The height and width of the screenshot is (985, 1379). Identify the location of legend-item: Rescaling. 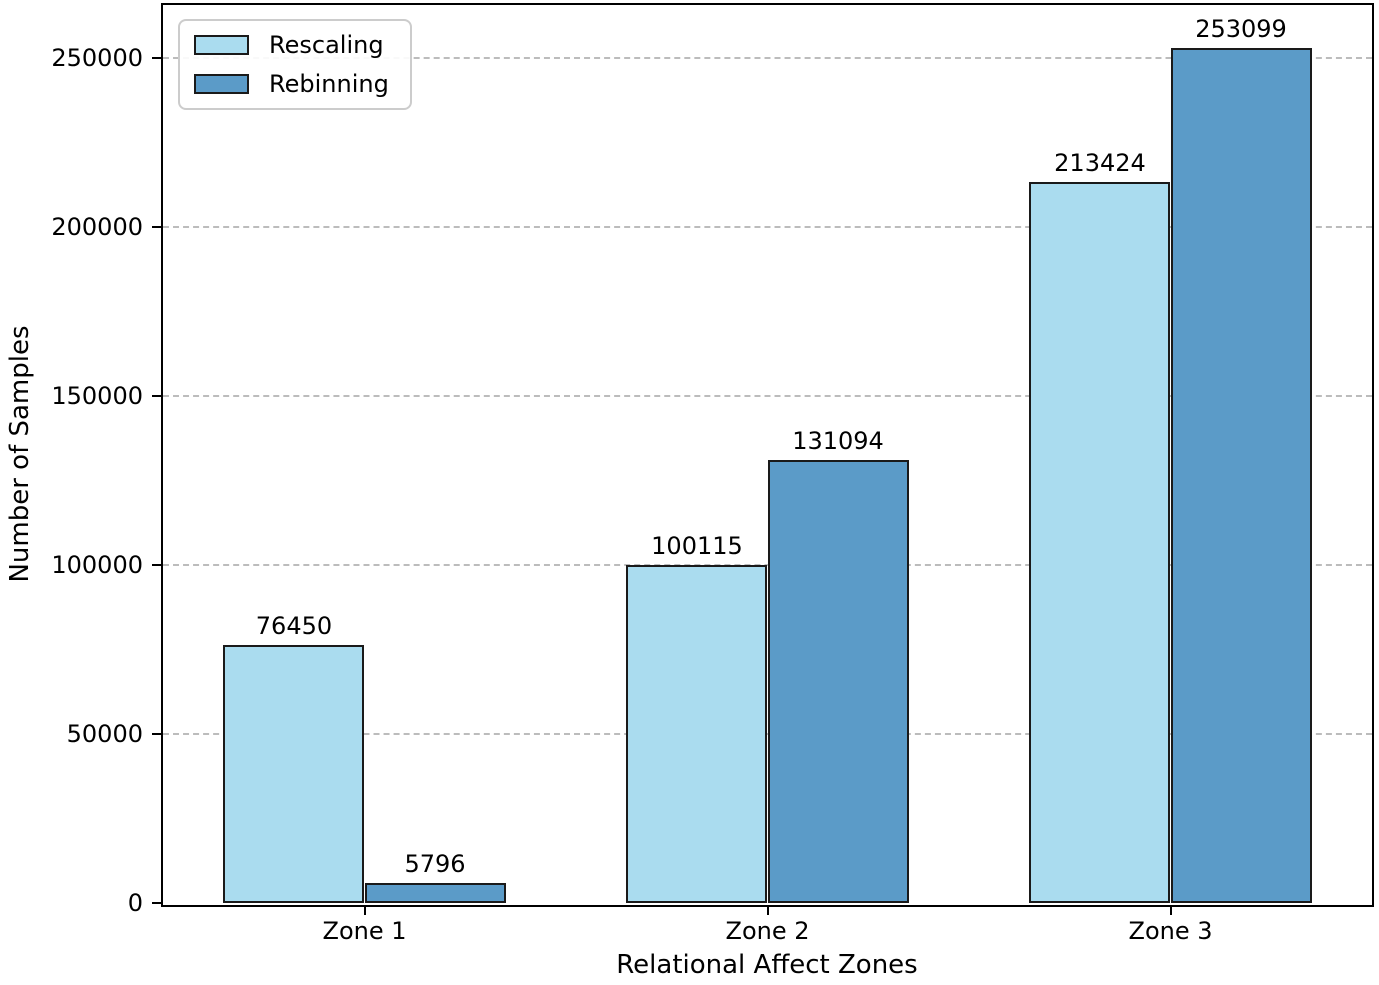
(295, 45).